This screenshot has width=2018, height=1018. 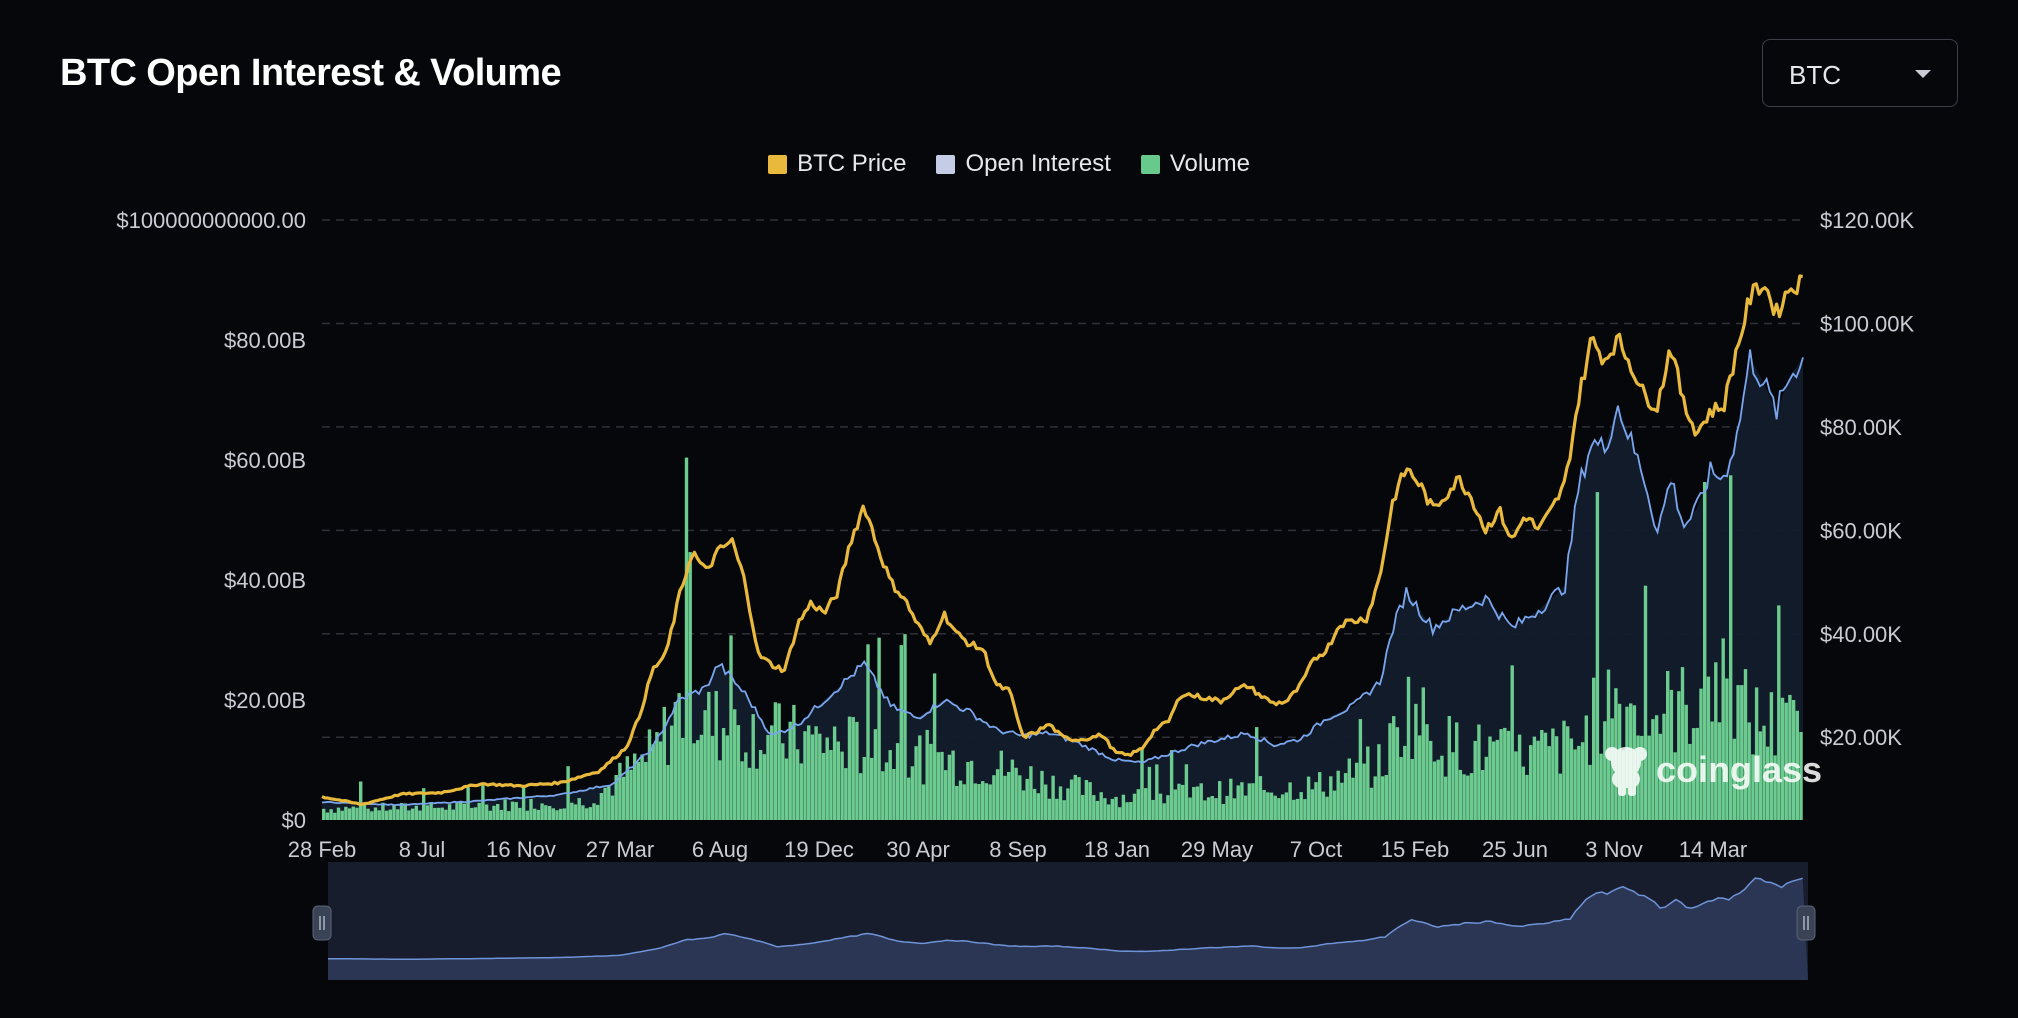 I want to click on chart-legend: BTC Price Open Interest Volume, so click(x=1009, y=164).